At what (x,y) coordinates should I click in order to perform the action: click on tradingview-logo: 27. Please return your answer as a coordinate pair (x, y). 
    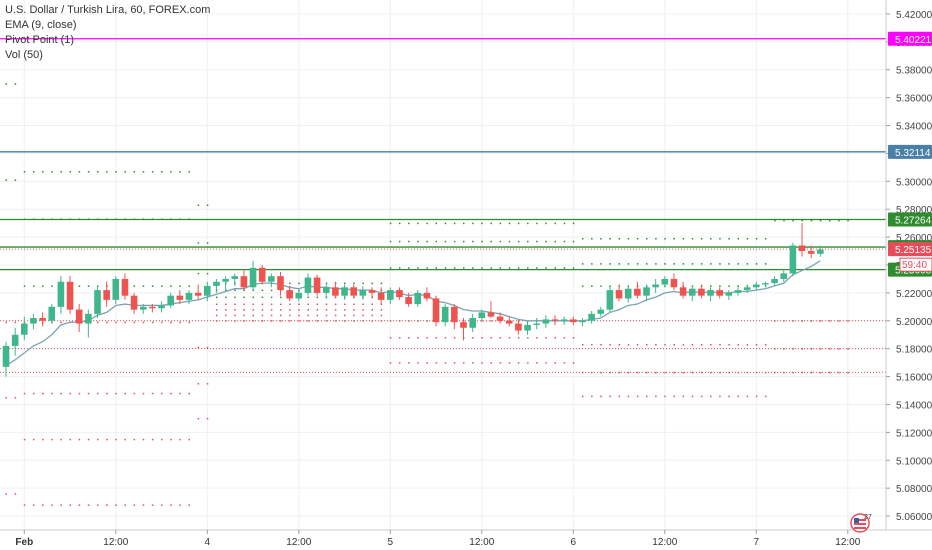
    Looking at the image, I should click on (862, 524).